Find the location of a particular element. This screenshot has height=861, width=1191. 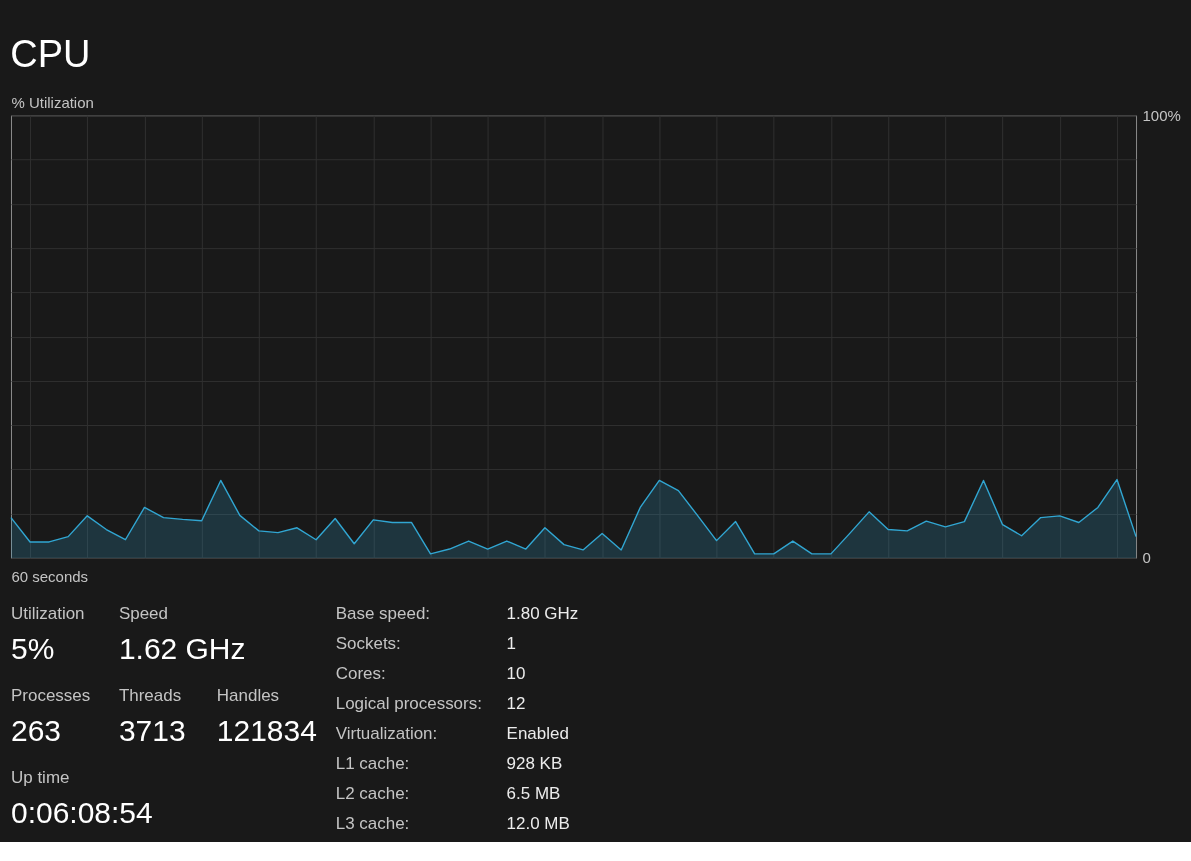

text: 1.62 GHz is located at coordinates (182, 648).